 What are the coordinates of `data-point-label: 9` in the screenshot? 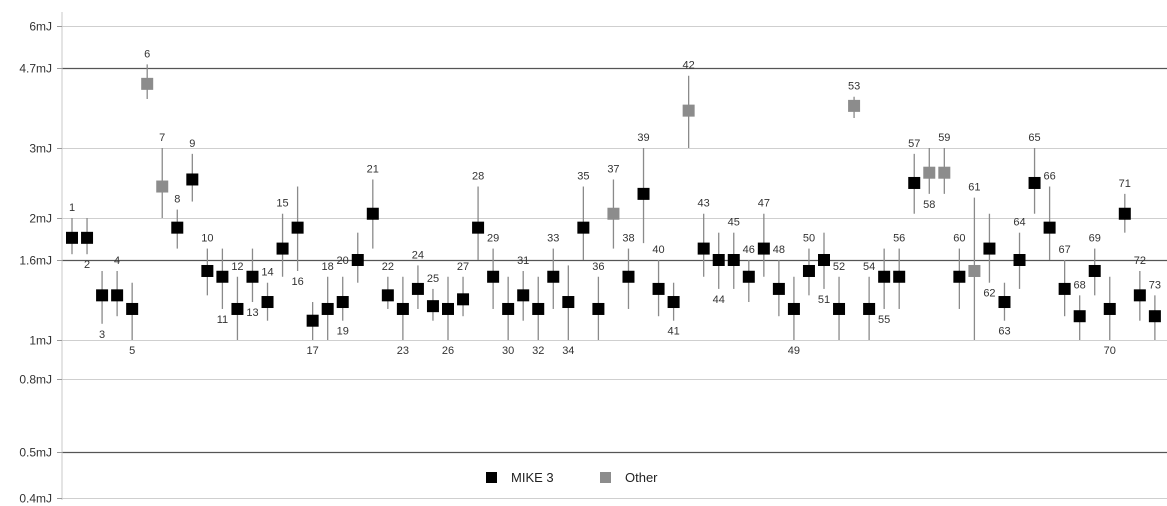 It's located at (192, 144).